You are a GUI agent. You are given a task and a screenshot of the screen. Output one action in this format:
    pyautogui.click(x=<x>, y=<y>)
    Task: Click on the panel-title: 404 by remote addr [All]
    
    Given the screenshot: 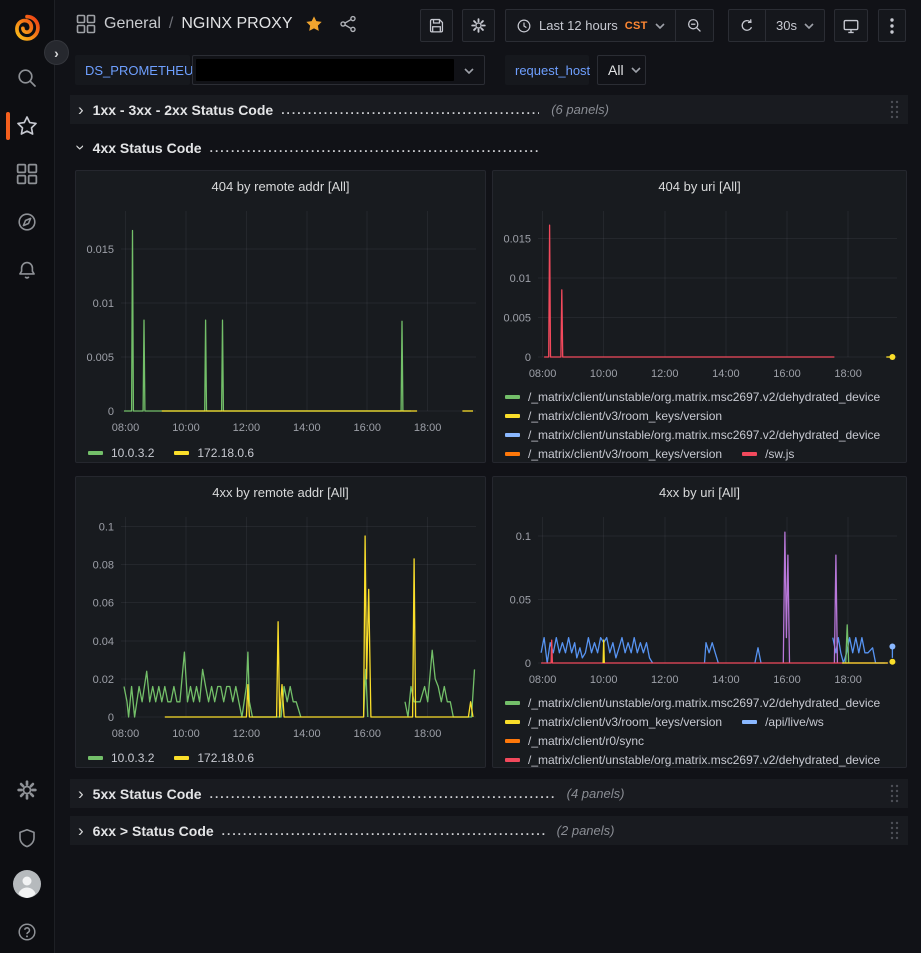 What is the action you would take?
    pyautogui.click(x=280, y=186)
    